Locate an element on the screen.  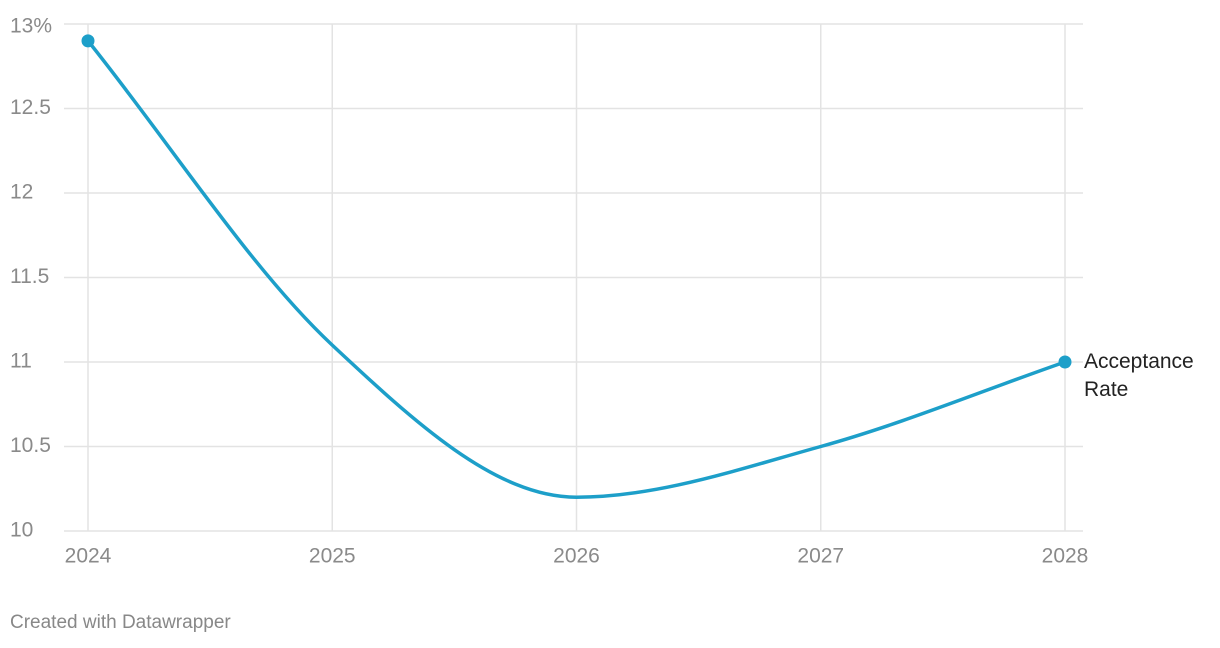
y-tick-label: 11.5 is located at coordinates (29, 276).